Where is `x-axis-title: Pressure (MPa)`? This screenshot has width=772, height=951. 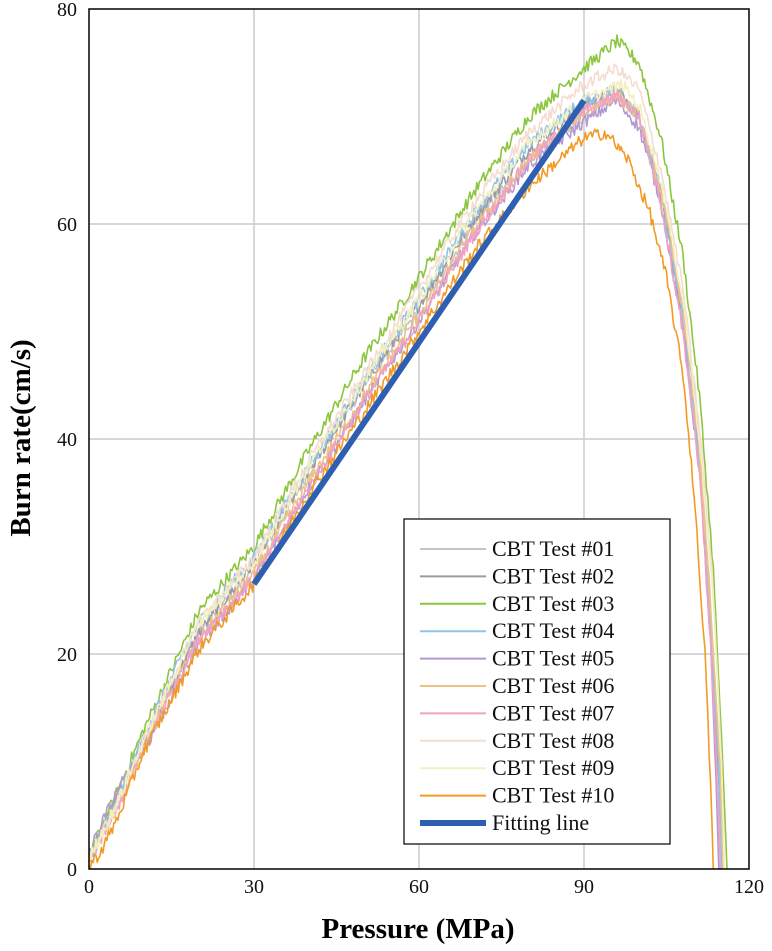 x-axis-title: Pressure (MPa) is located at coordinates (417, 929).